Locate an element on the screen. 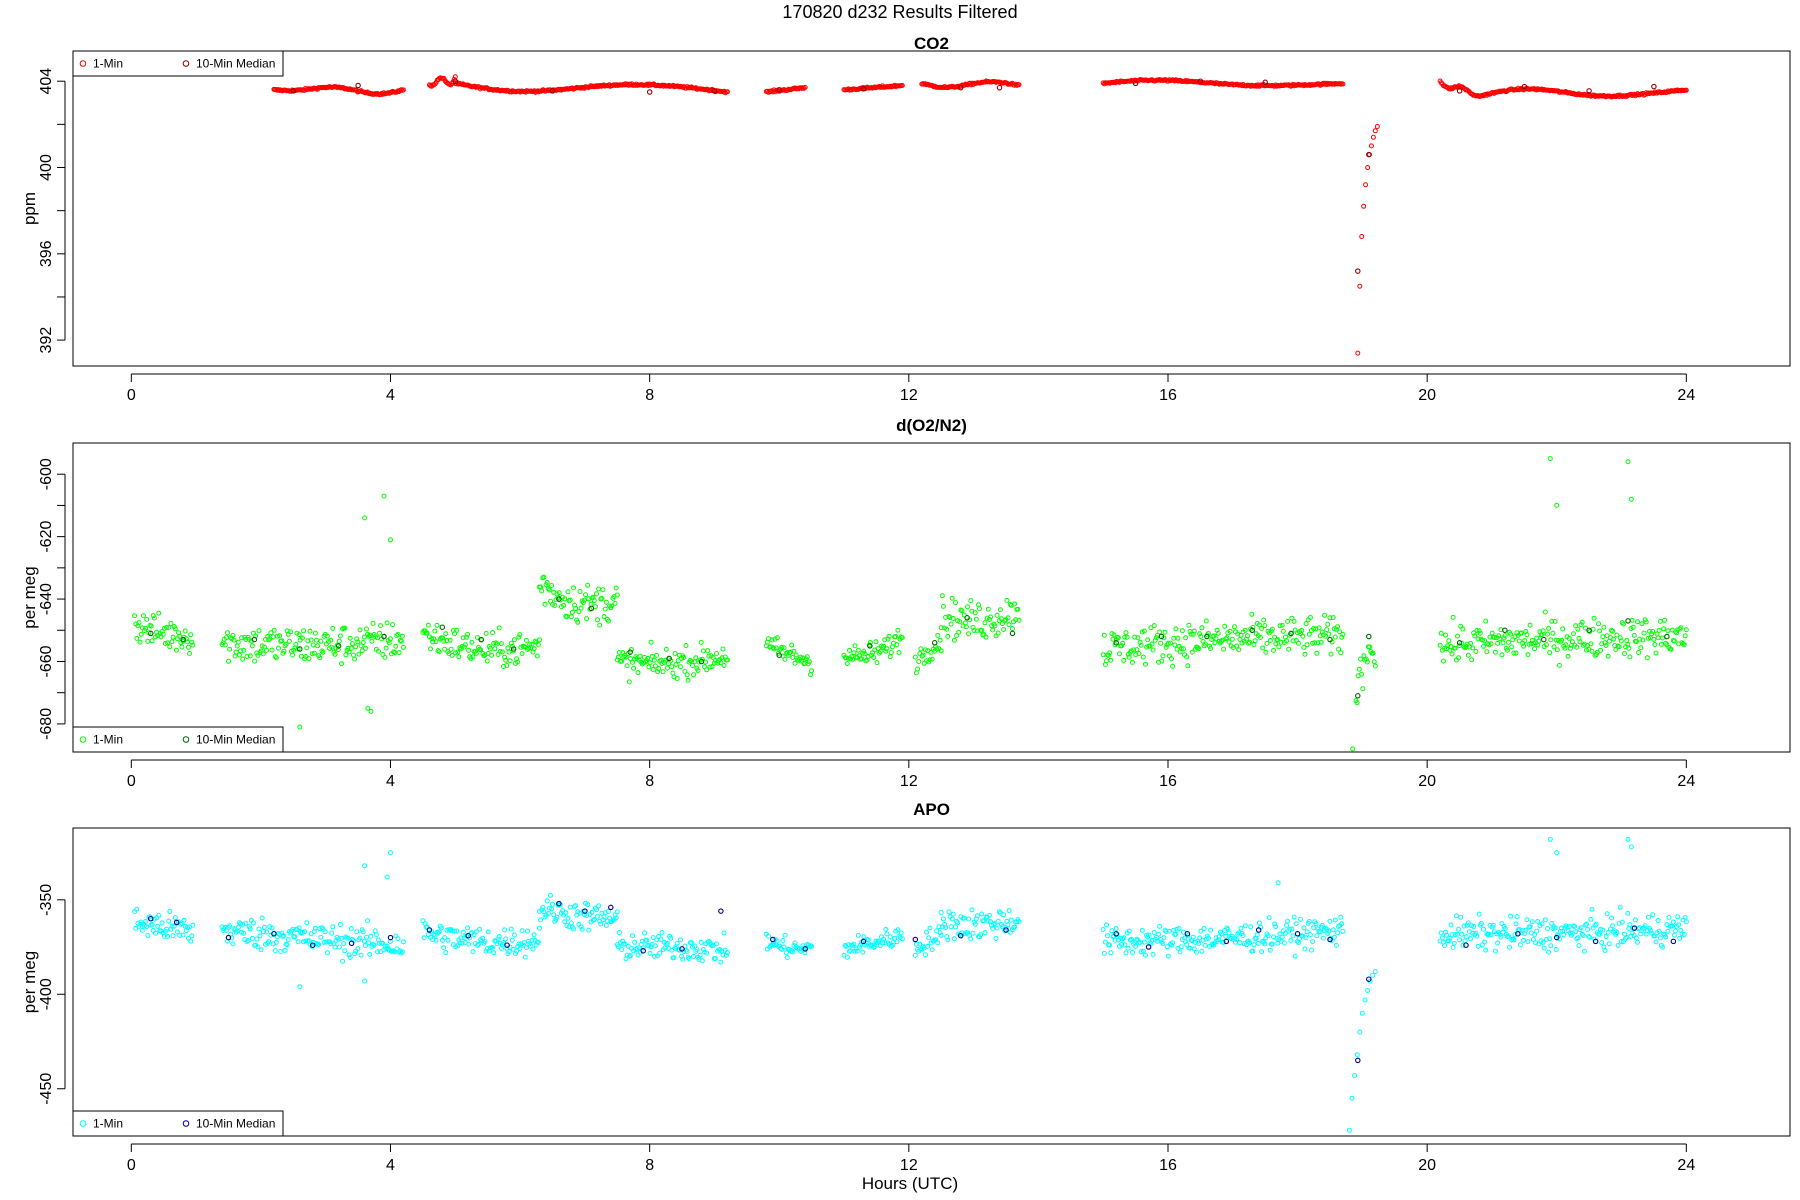 Image resolution: width=1800 pixels, height=1200 pixels. x-tick-label: 20 is located at coordinates (1427, 395).